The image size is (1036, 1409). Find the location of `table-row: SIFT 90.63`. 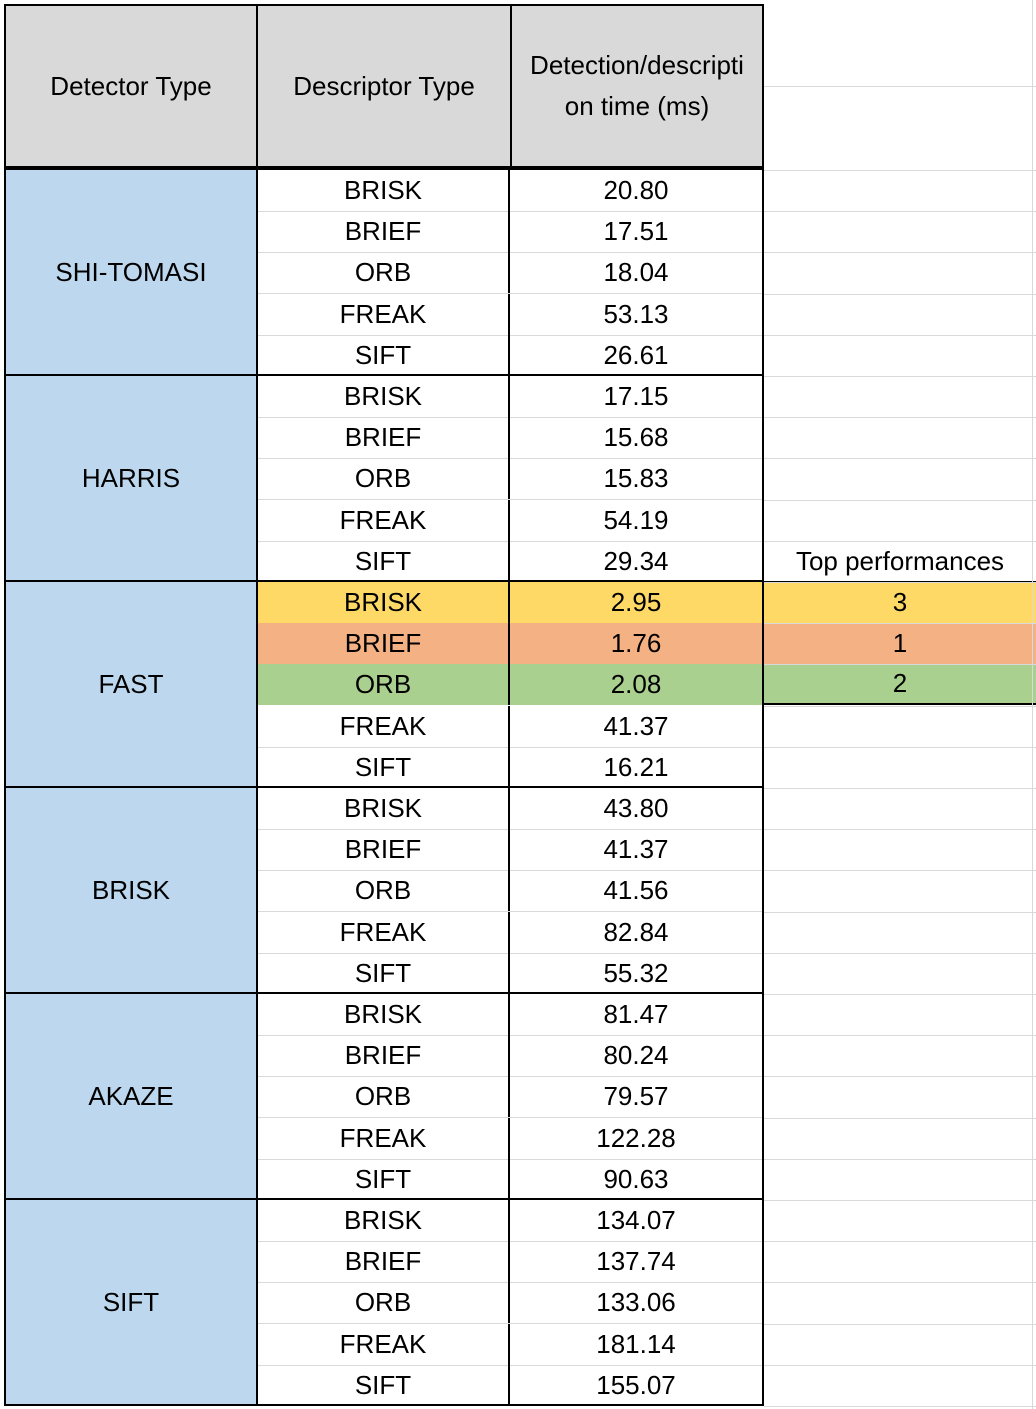

table-row: SIFT 90.63 is located at coordinates (510, 1179).